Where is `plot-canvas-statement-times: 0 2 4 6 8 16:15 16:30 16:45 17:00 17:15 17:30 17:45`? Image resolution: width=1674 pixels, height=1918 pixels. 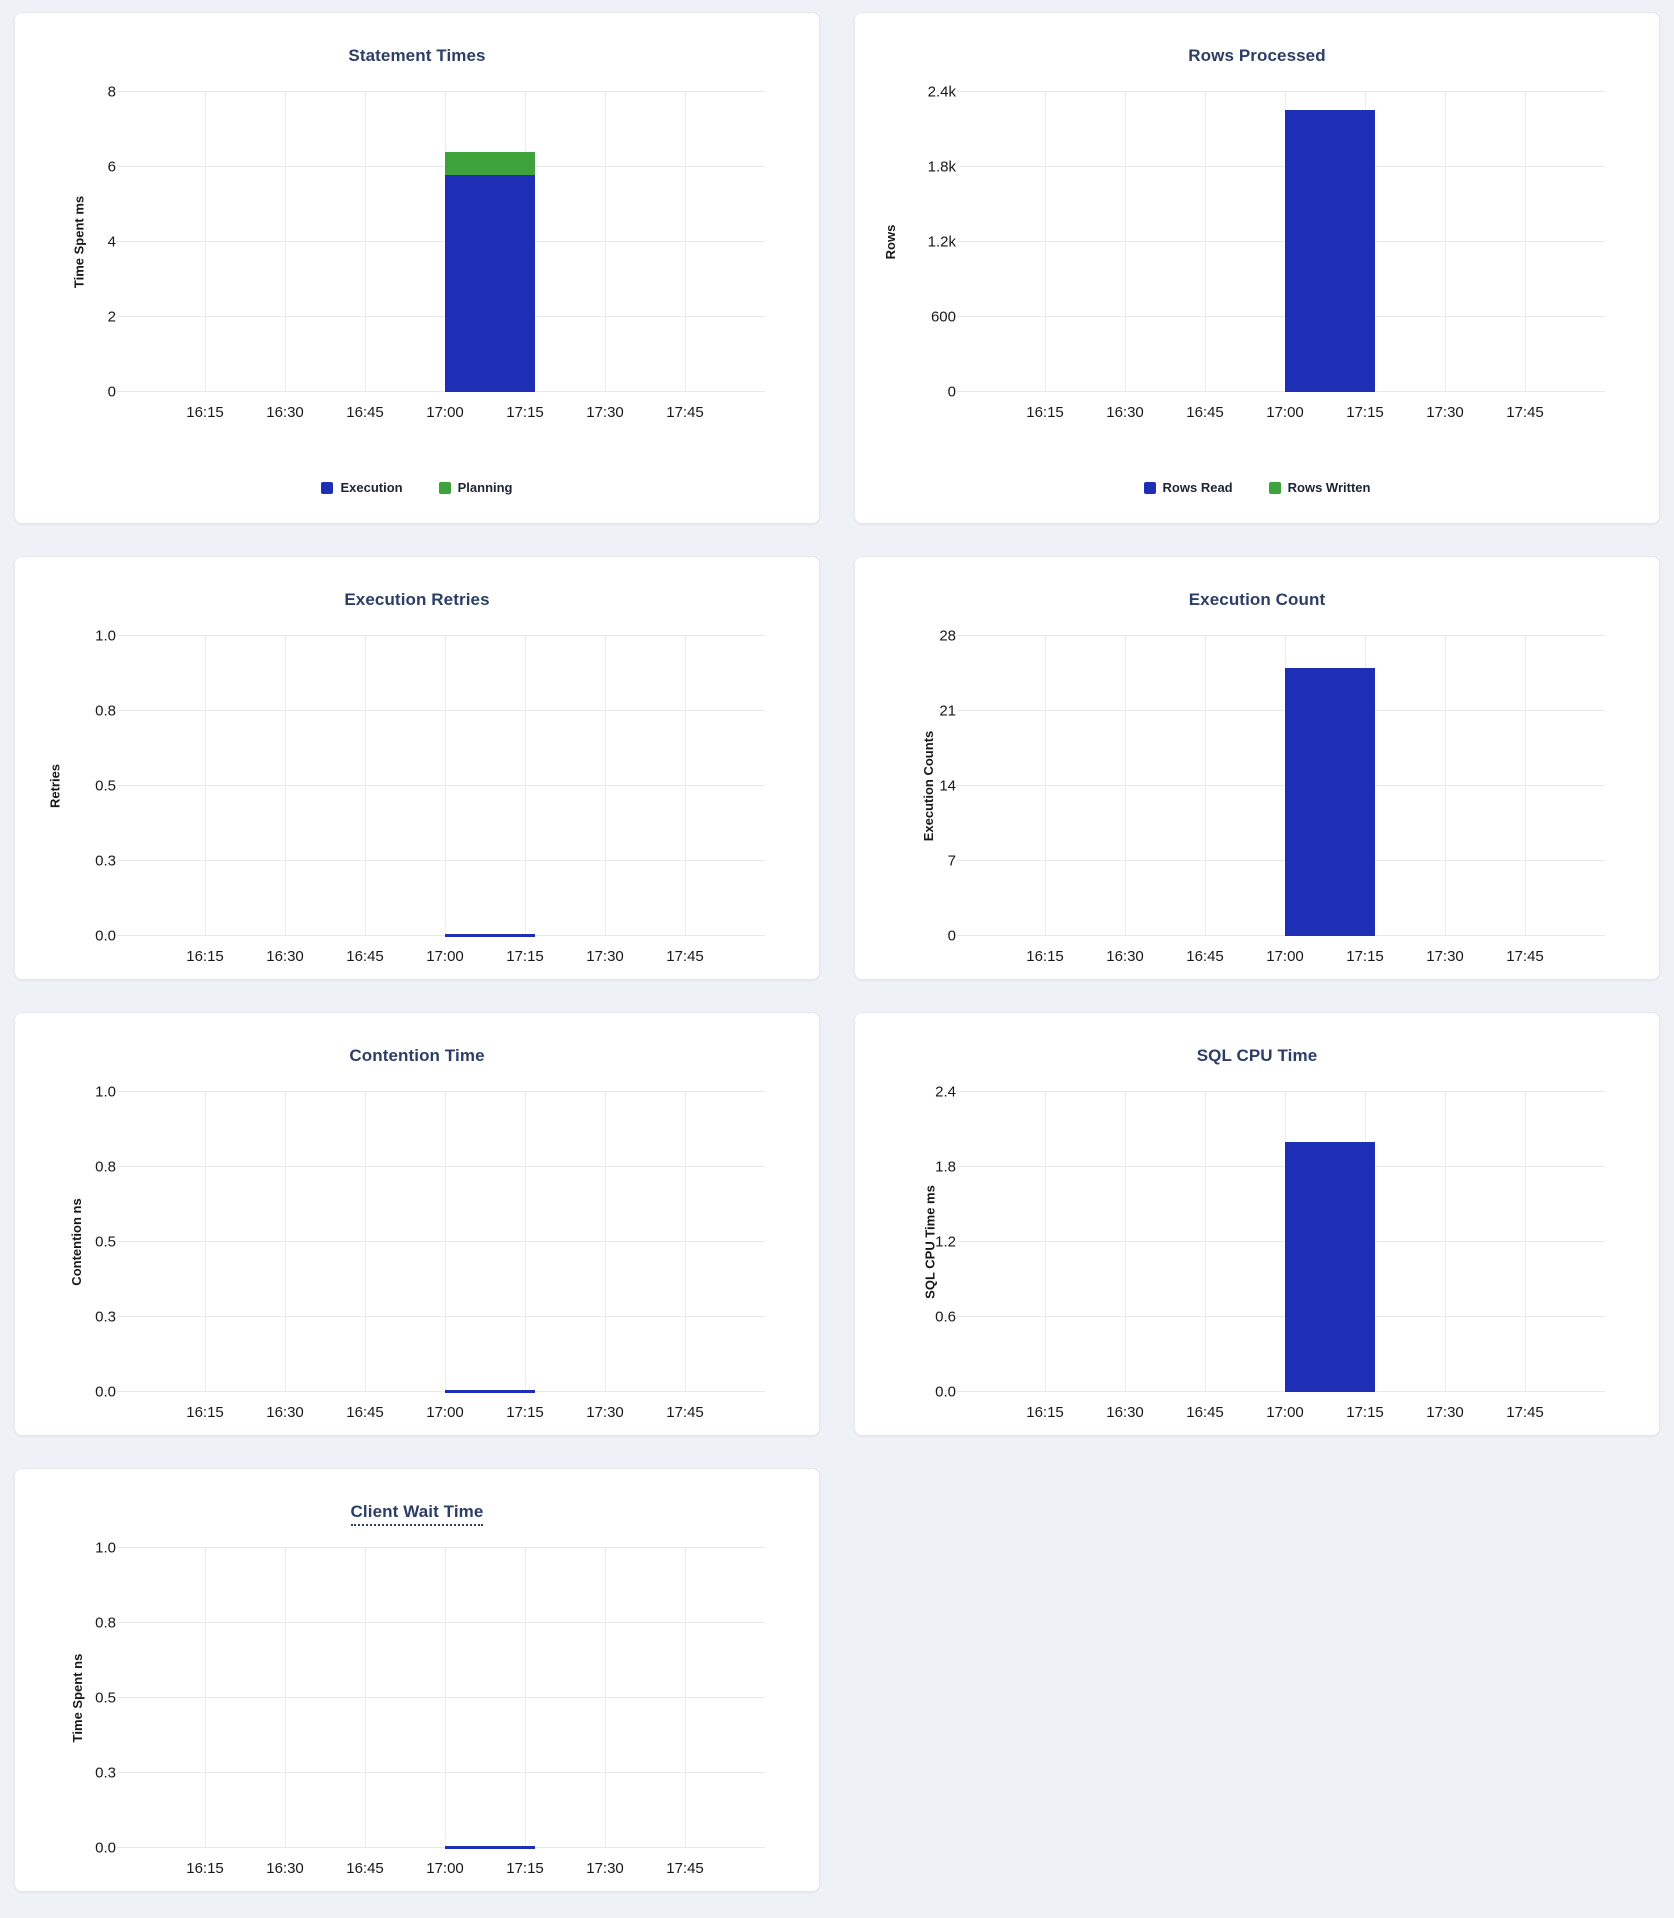 plot-canvas-statement-times: 0 2 4 6 8 16:15 16:30 16:45 17:00 17:15 17:30 17:45 is located at coordinates (436, 252).